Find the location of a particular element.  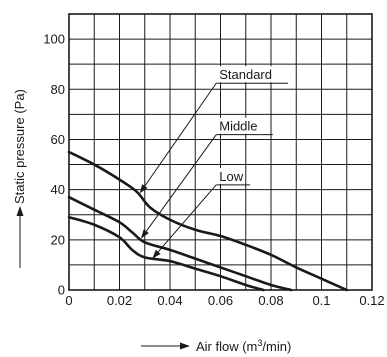

y-tick-label: 0 is located at coordinates (61, 290).